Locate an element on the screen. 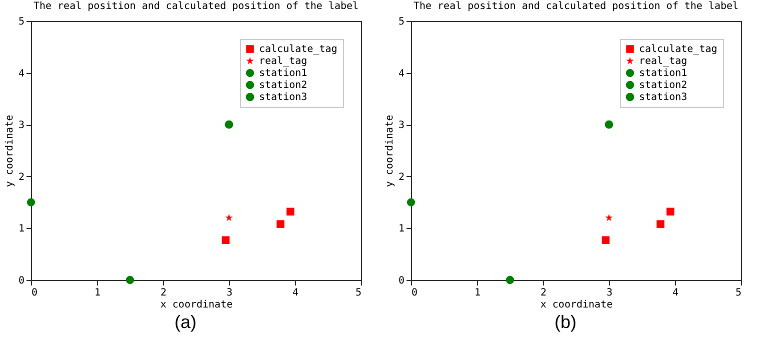 The height and width of the screenshot is (339, 761). text: (b) is located at coordinates (566, 322).